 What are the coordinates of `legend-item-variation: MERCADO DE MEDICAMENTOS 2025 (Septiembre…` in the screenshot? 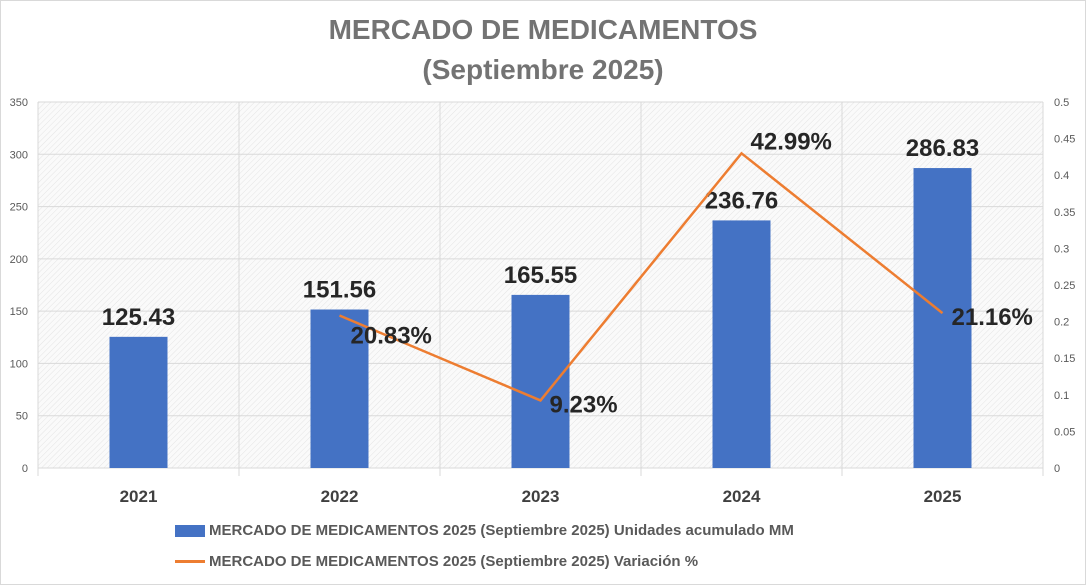 It's located at (436, 561).